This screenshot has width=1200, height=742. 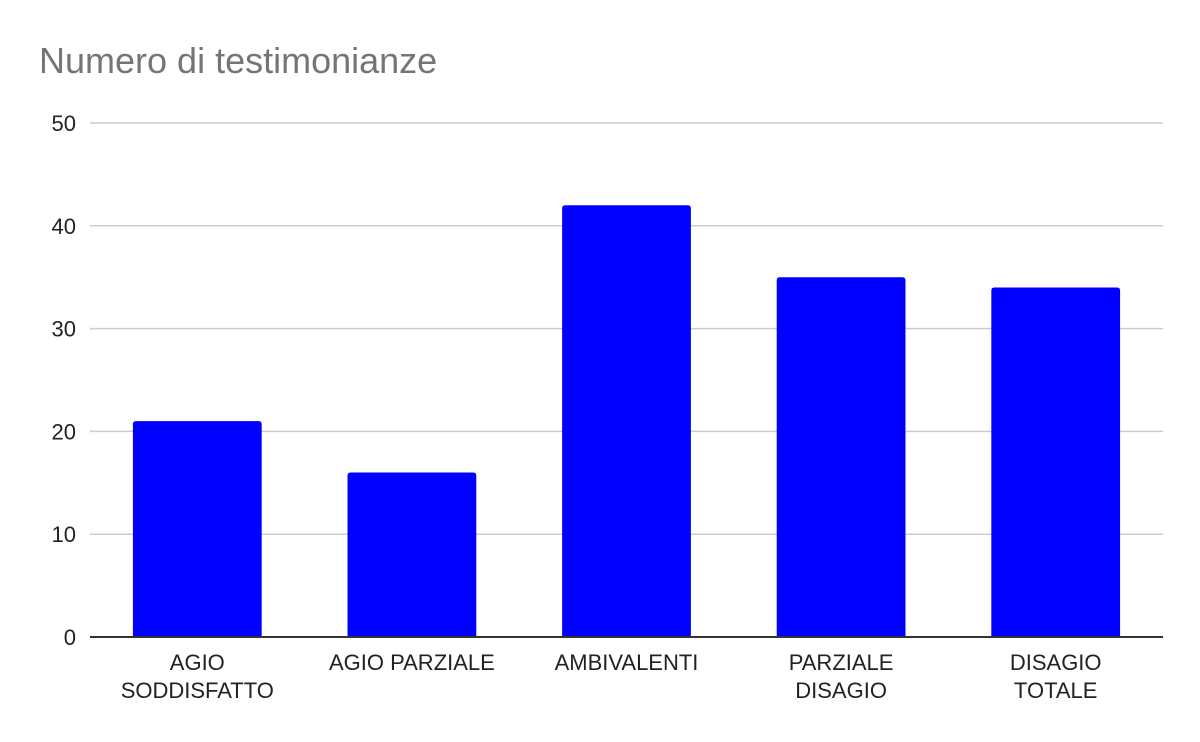 What do you see at coordinates (64, 380) in the screenshot?
I see `y-axis-tick-labels: 0 10 20 30 40 50` at bounding box center [64, 380].